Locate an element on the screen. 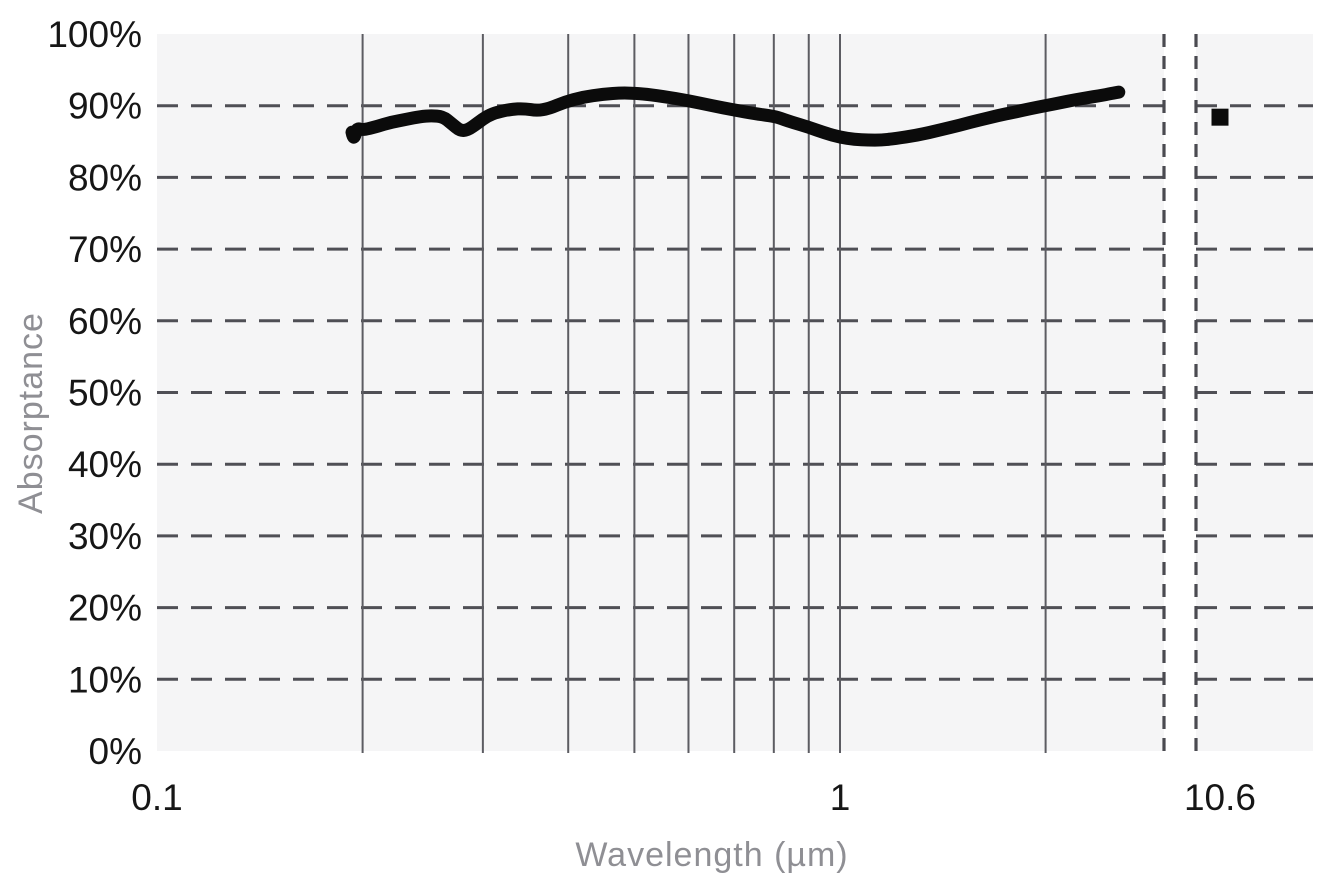 This screenshot has width=1335, height=885. x-tick-label: 1 is located at coordinates (840, 797).